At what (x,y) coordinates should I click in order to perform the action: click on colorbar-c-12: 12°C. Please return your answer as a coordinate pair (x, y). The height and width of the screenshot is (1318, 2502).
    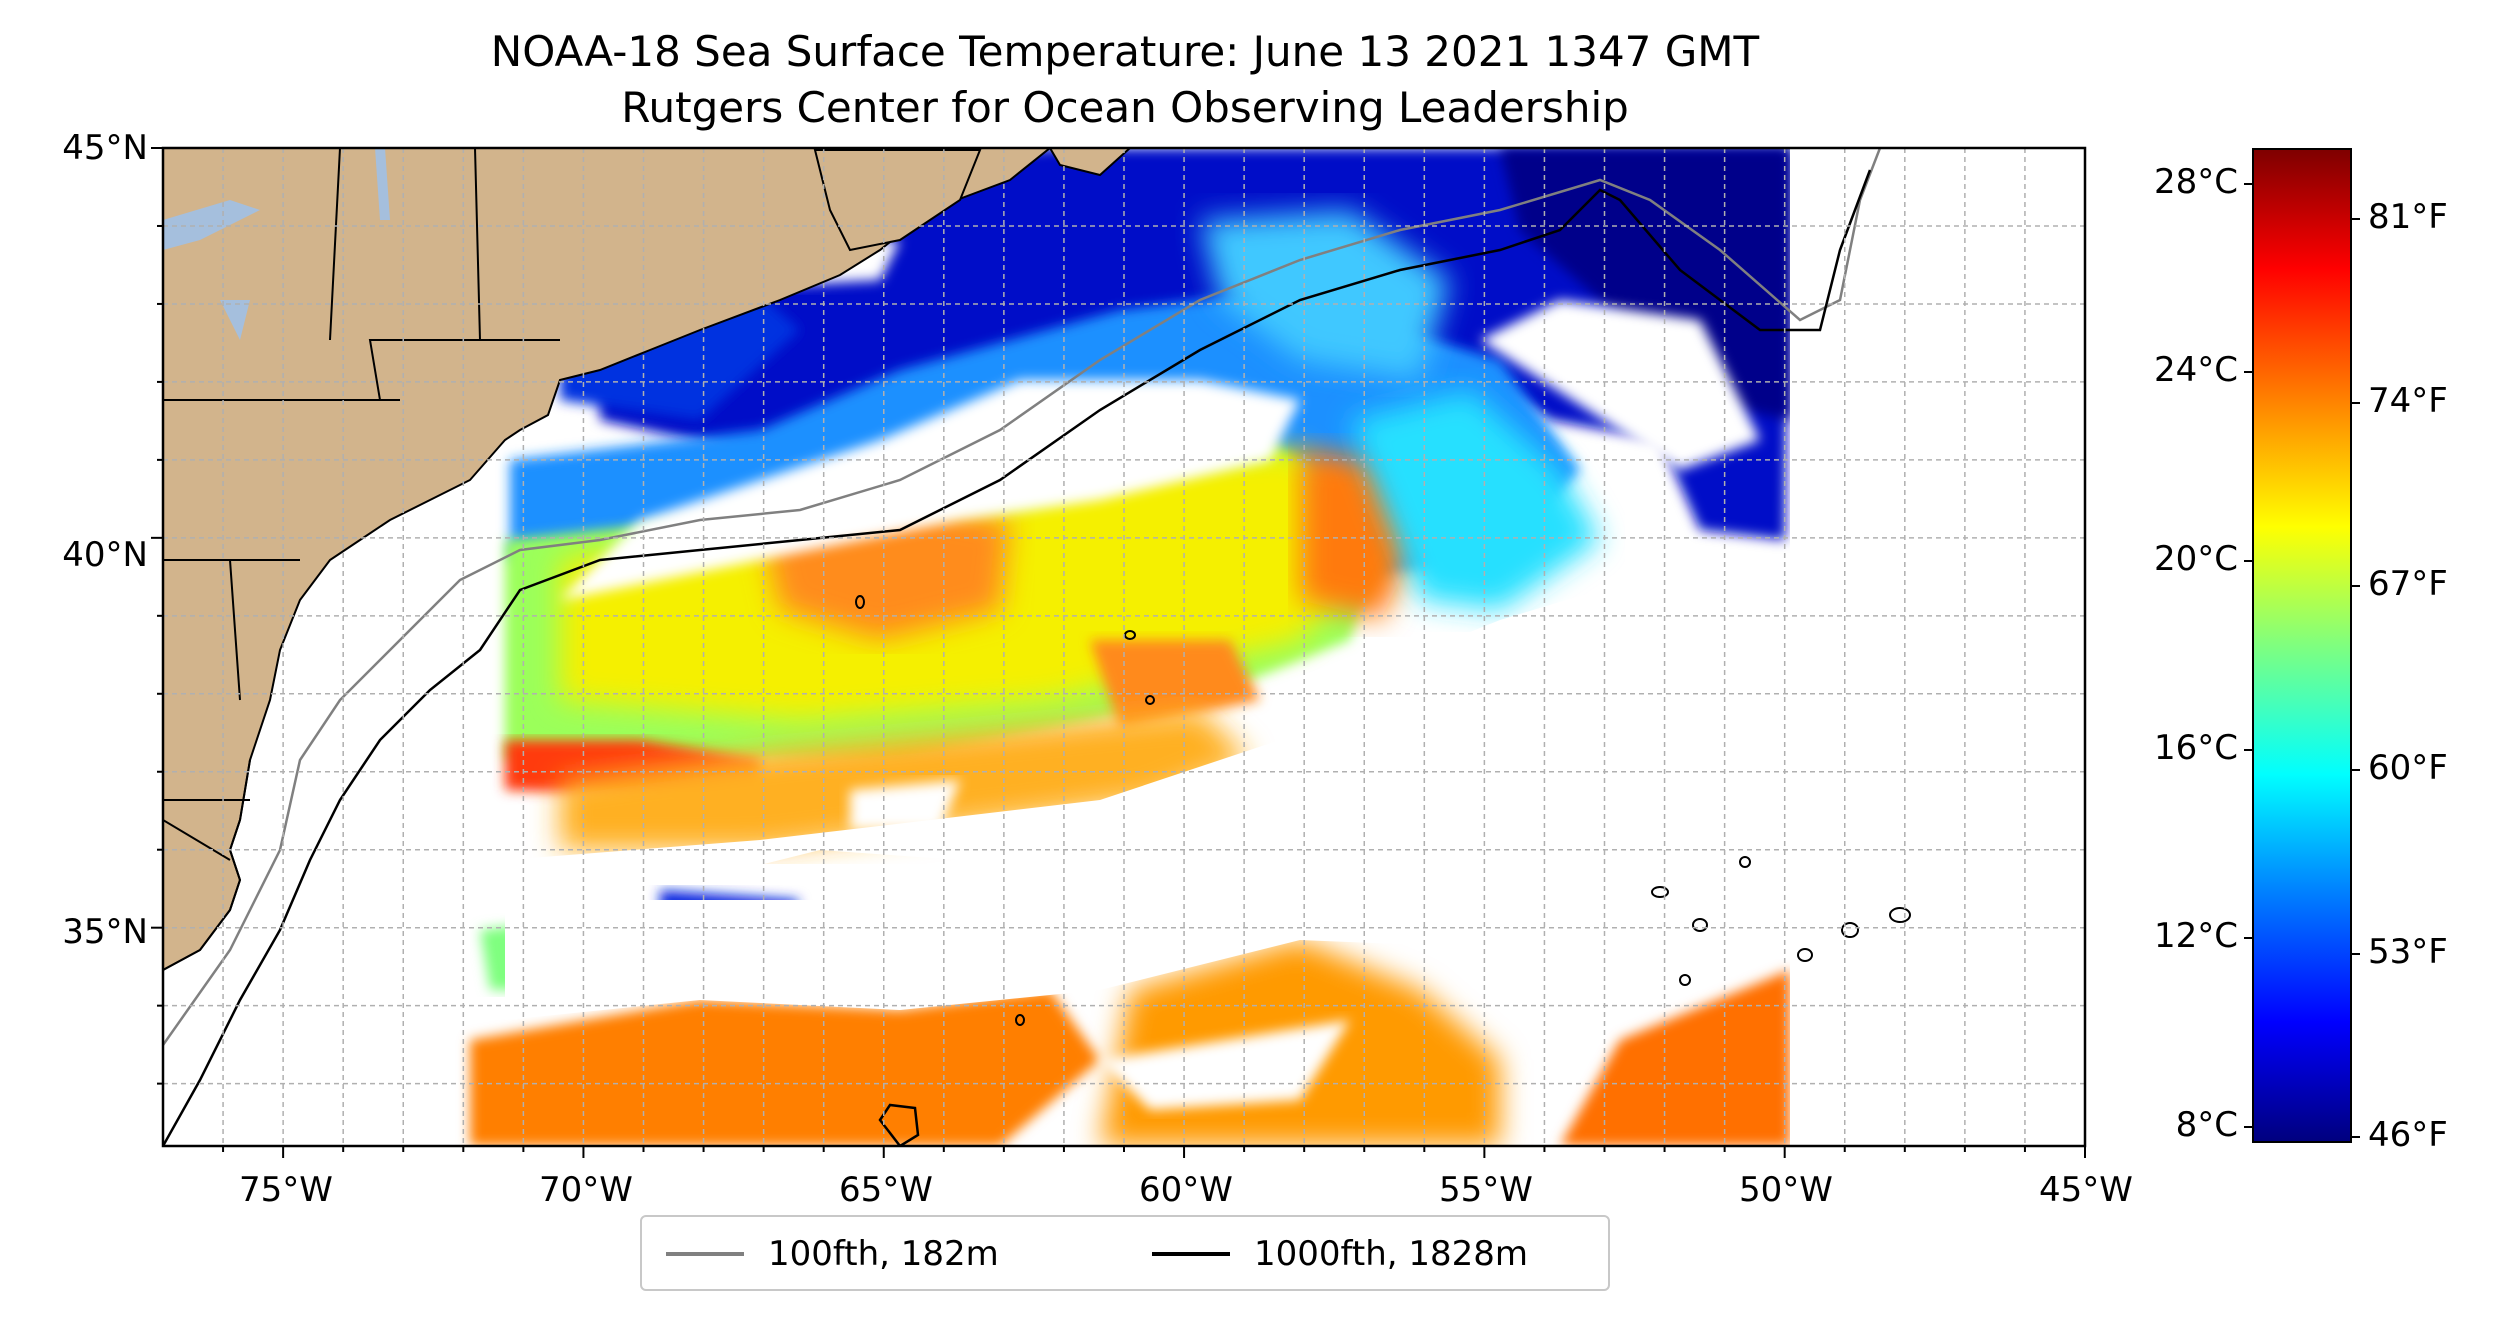
    Looking at the image, I should click on (2195, 936).